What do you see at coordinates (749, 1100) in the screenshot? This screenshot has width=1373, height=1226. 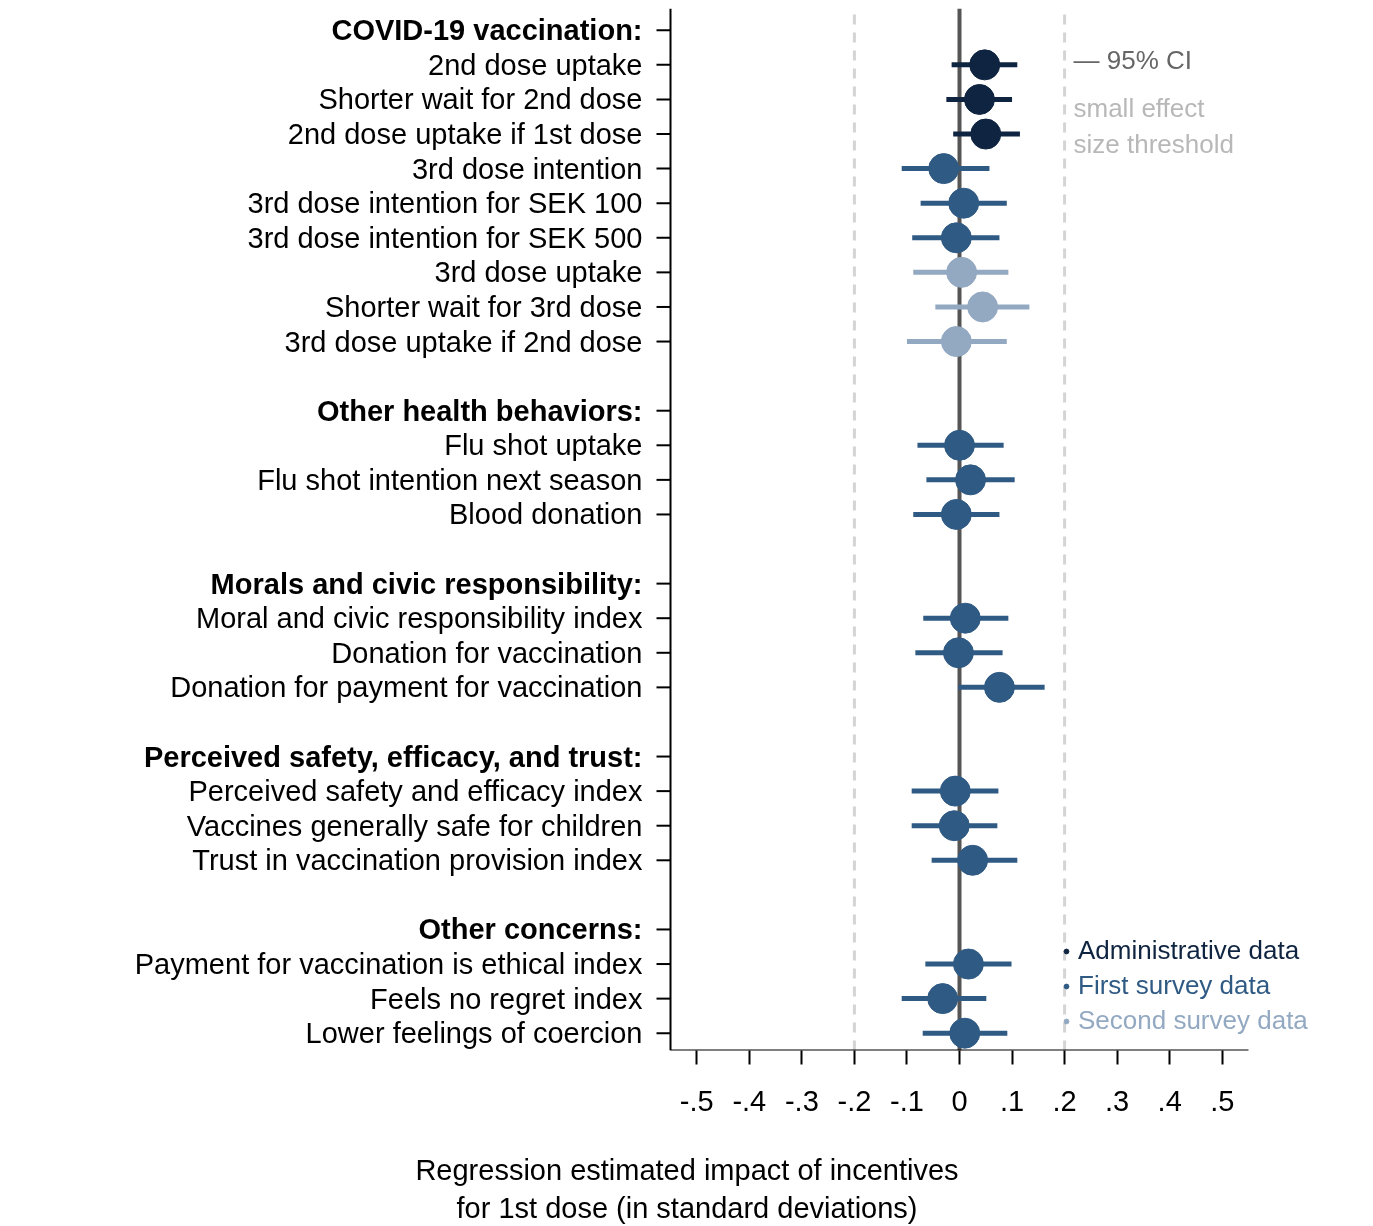 I see `x-tick-label: -.4` at bounding box center [749, 1100].